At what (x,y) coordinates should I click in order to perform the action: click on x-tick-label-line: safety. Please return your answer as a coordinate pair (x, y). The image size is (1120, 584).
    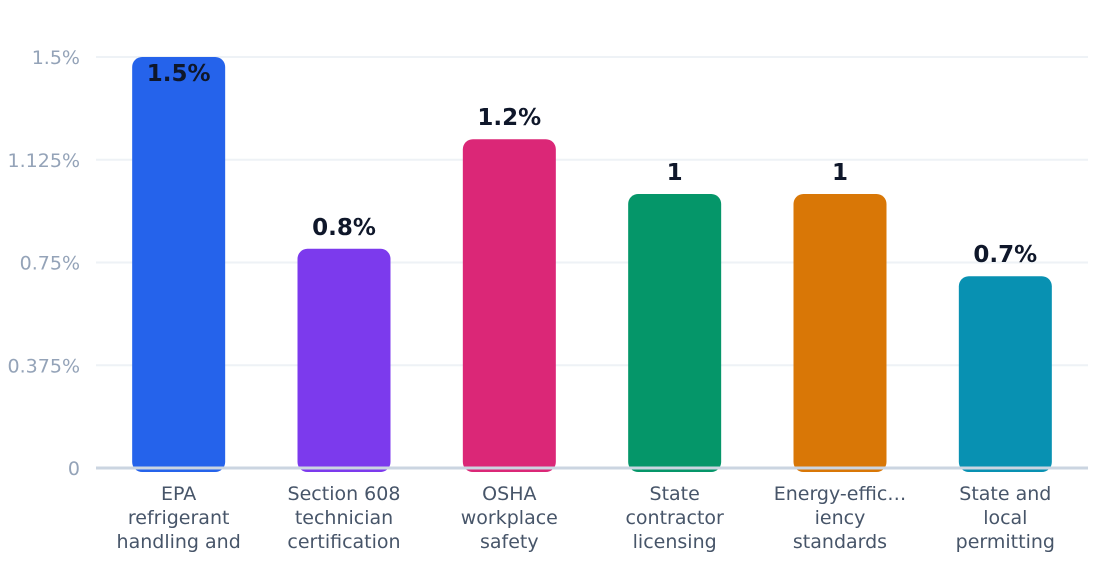
    Looking at the image, I should click on (509, 542).